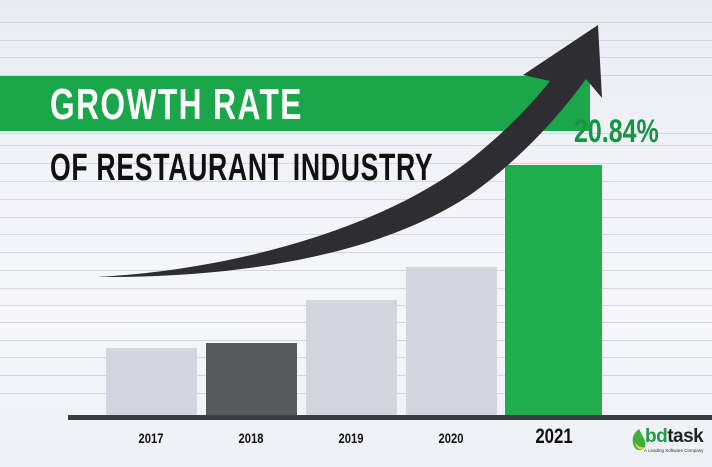 The image size is (712, 467). Describe the element at coordinates (242, 168) in the screenshot. I see `chart-subtitle: OF RESTAURANT INDUSTRY` at that location.